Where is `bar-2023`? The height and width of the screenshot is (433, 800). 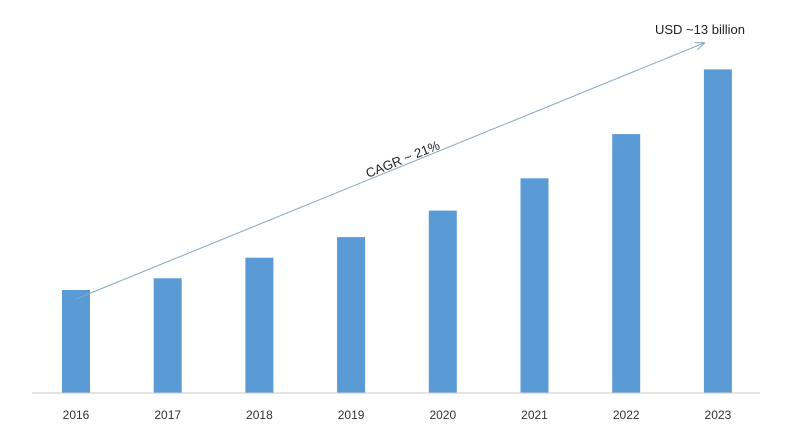 bar-2023 is located at coordinates (717, 231).